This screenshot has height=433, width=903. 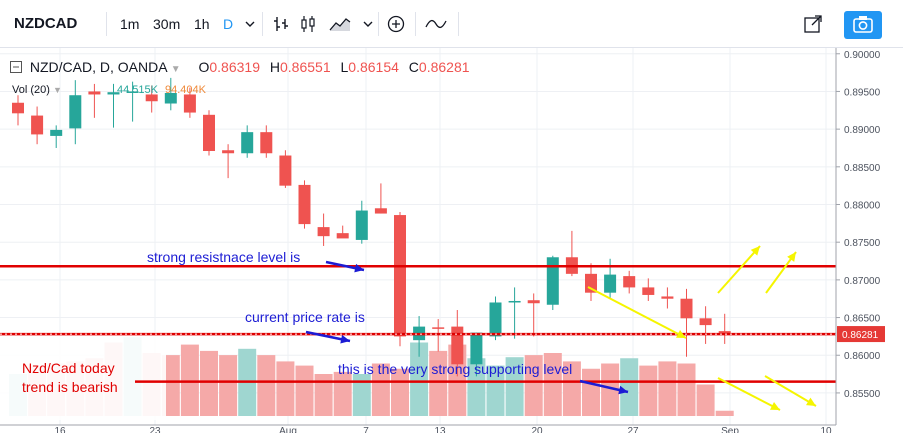 I want to click on legend-close: 0.86281, so click(x=444, y=67).